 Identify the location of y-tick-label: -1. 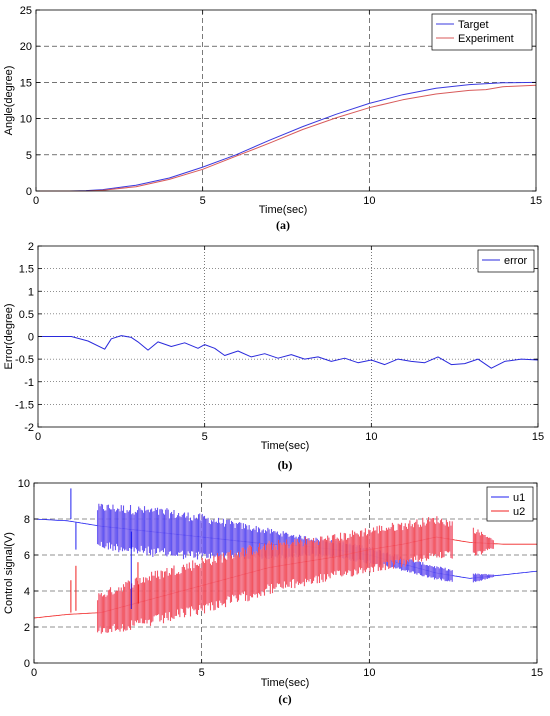
(29, 383).